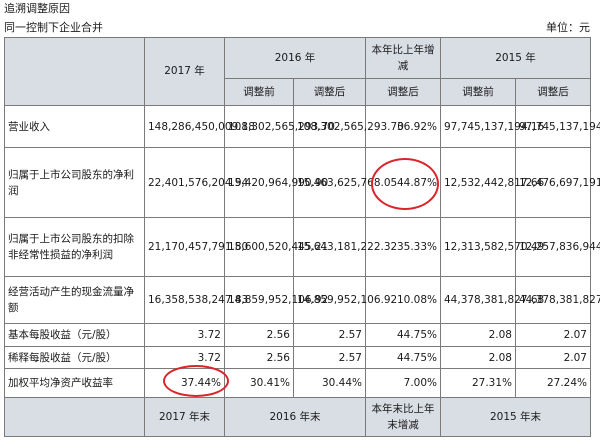 The width and height of the screenshot is (600, 440). I want to click on cell-2015-before: 27.31%, so click(478, 383).